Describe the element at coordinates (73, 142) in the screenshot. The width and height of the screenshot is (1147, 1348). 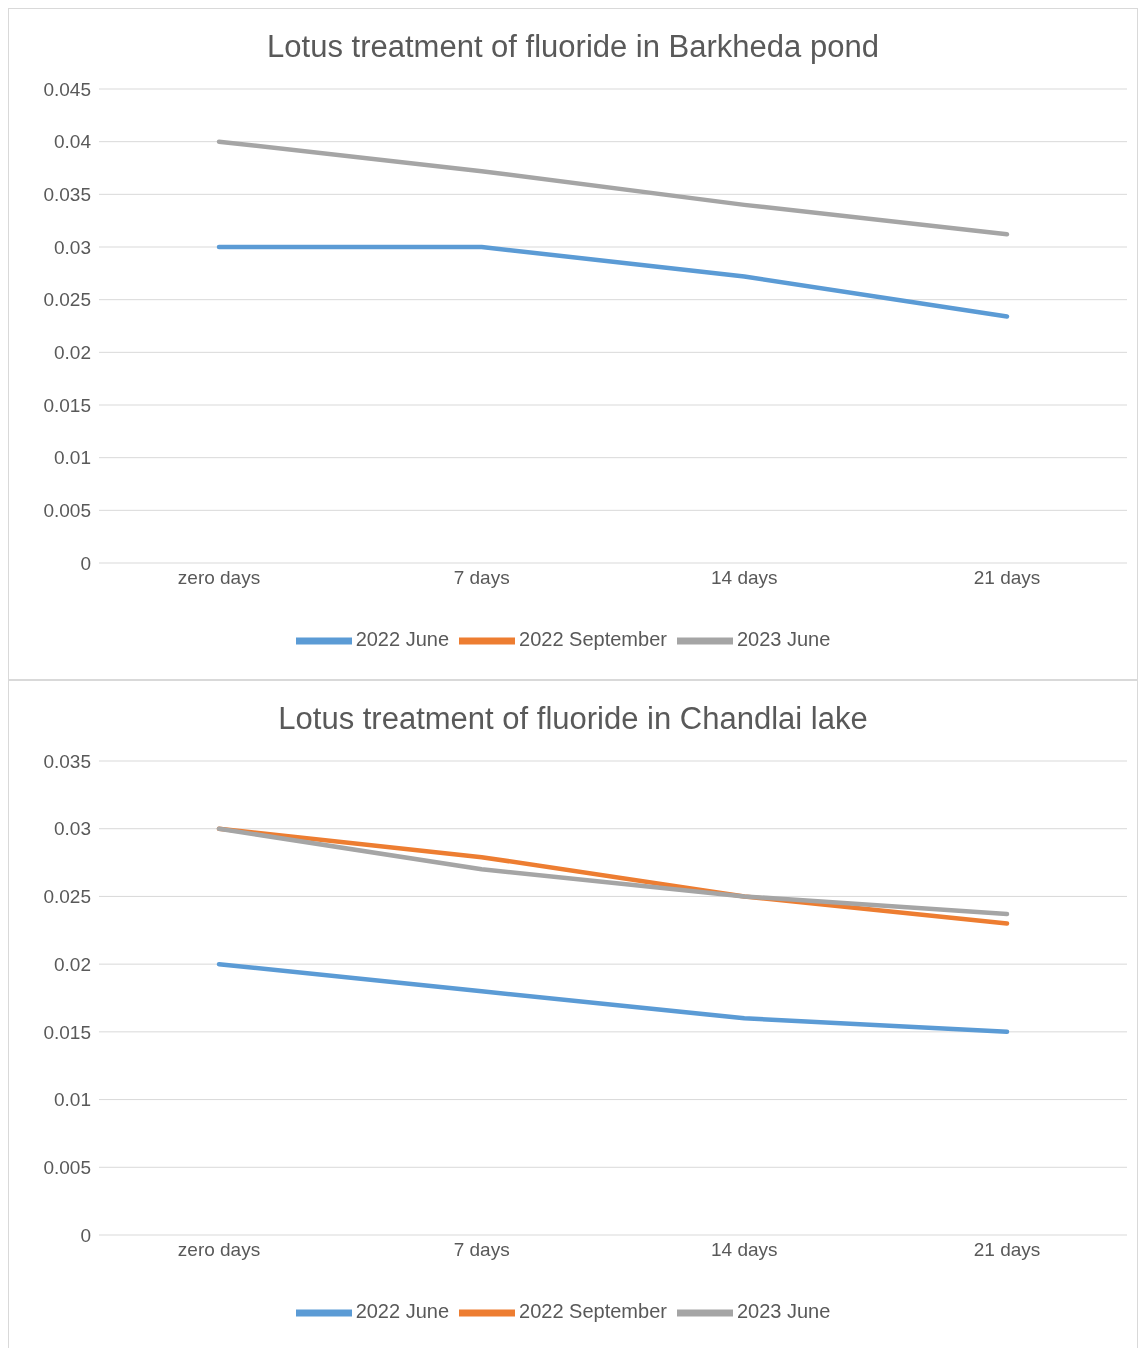
I see `y-tick-label: 0.04` at that location.